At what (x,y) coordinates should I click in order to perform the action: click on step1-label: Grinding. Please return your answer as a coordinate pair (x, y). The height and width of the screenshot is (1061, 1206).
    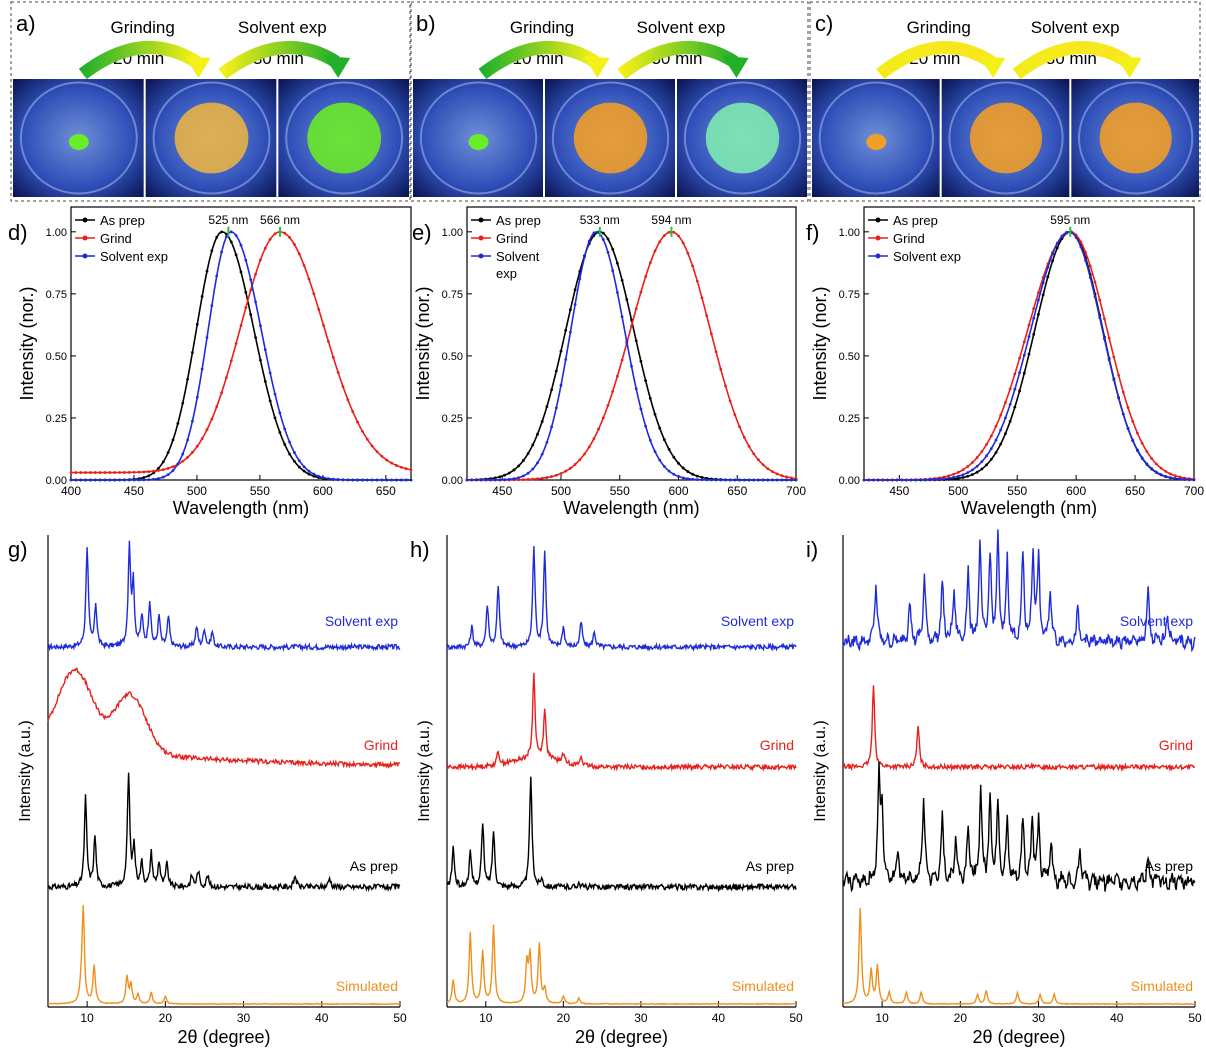
    Looking at the image, I should click on (143, 27).